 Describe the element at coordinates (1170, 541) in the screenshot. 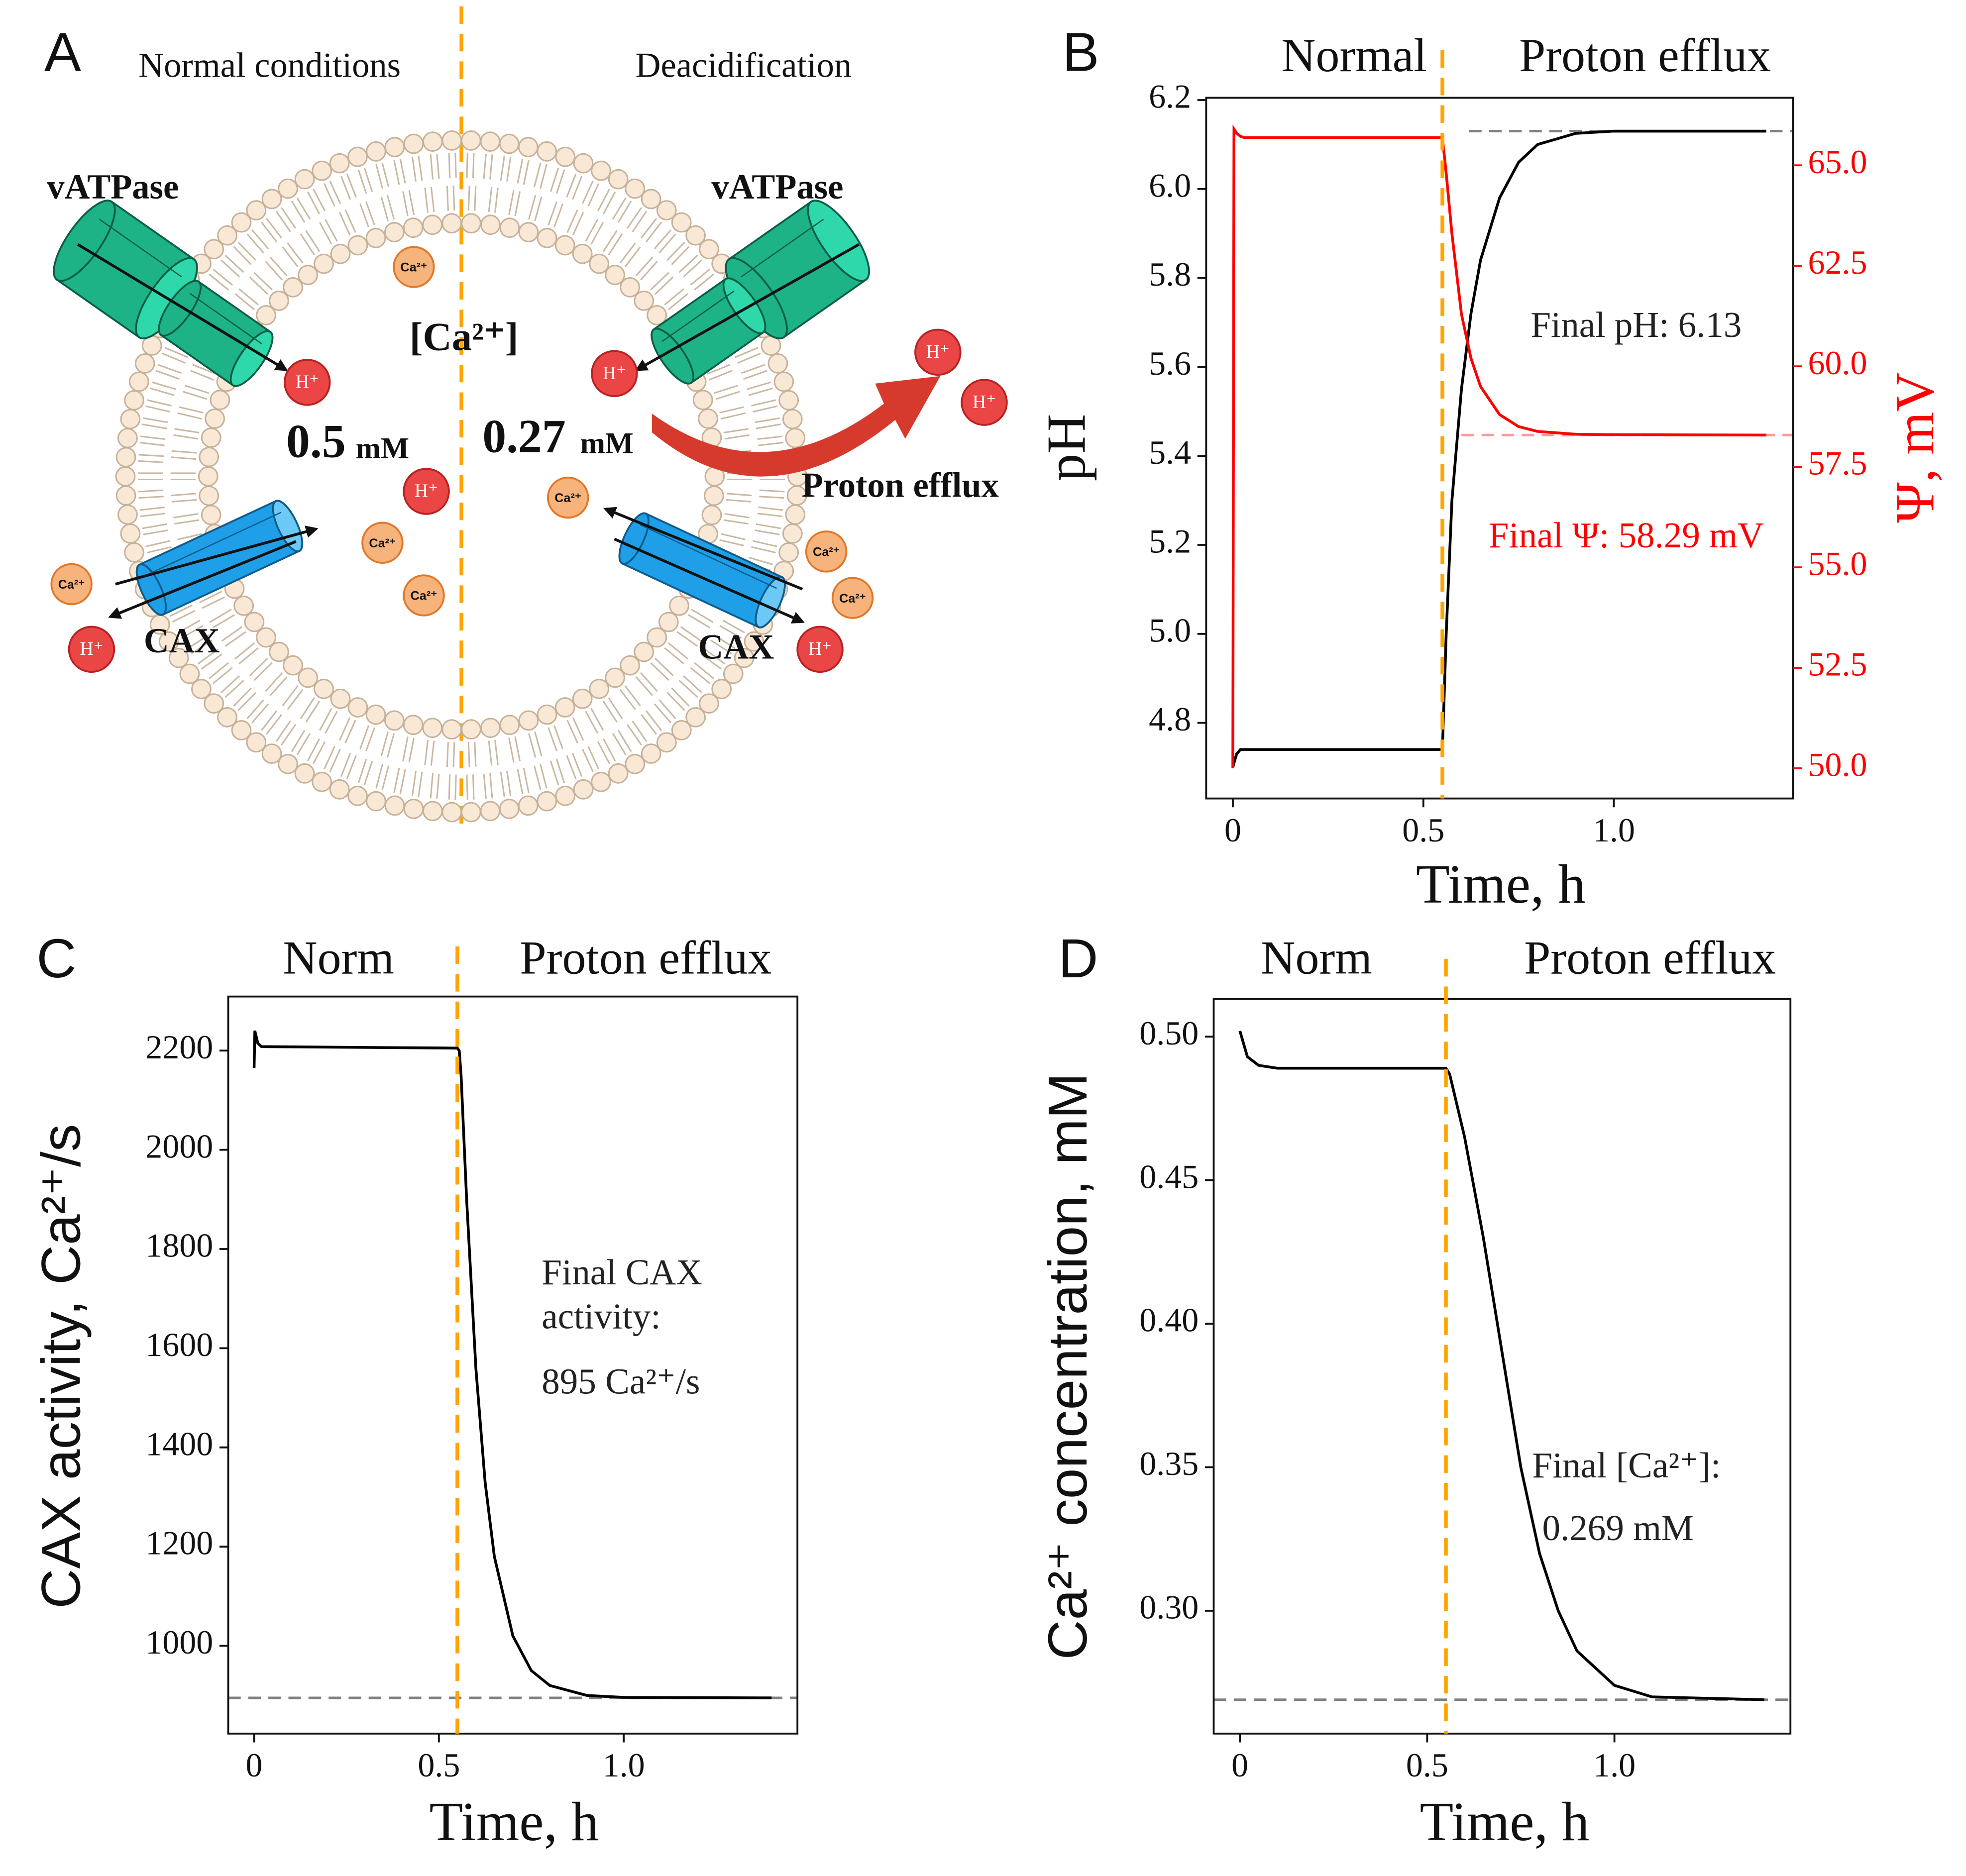

I see `y-tick-label: 5.2` at that location.